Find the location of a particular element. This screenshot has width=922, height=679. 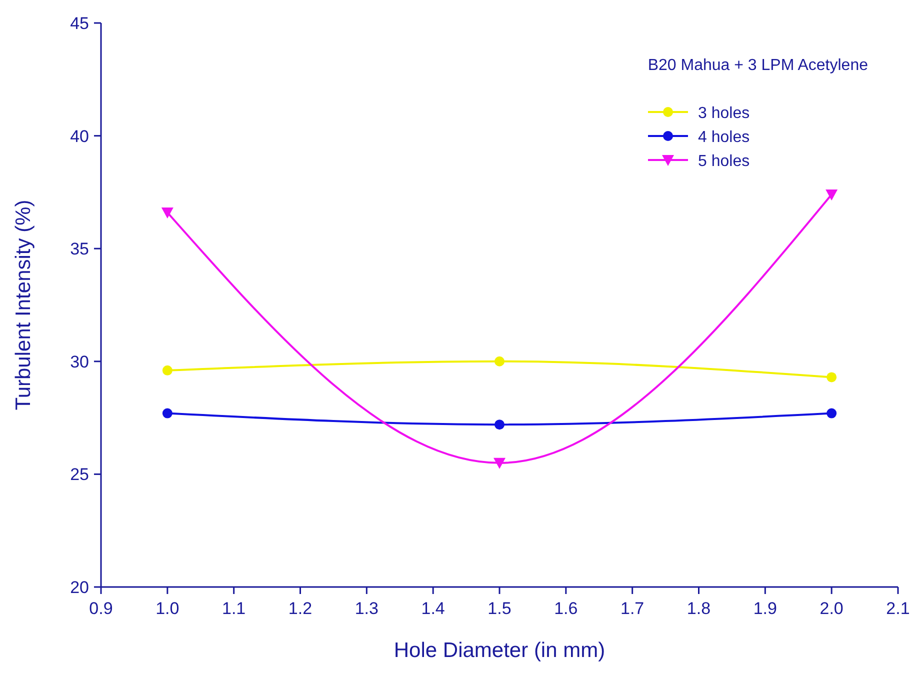

y-tick-label: 45 is located at coordinates (79, 23).